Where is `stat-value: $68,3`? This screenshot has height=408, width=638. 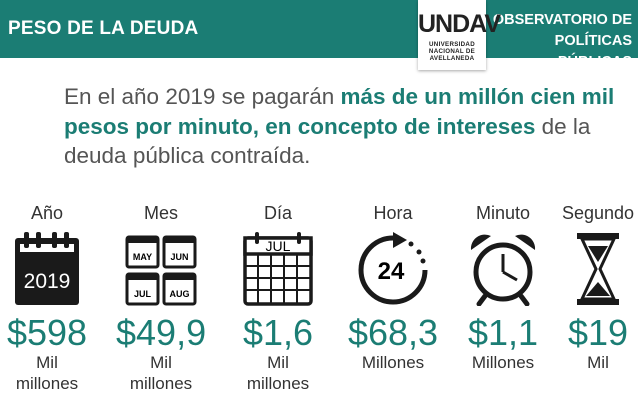
stat-value: $68,3 is located at coordinates (393, 332).